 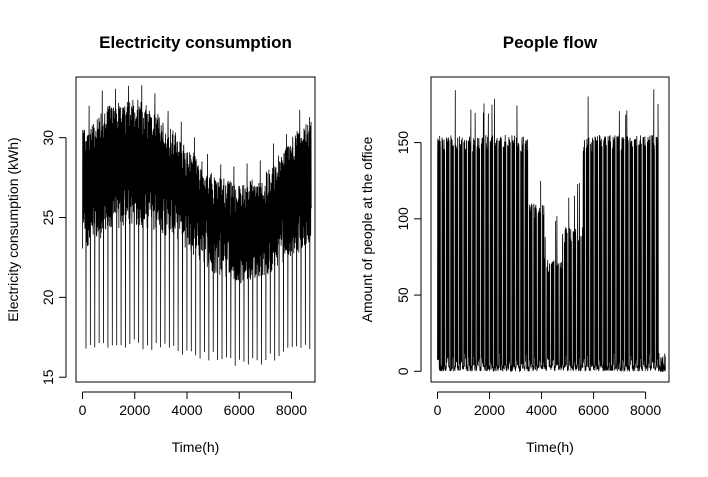 I want to click on y-tick-label: 15, so click(x=48, y=377).